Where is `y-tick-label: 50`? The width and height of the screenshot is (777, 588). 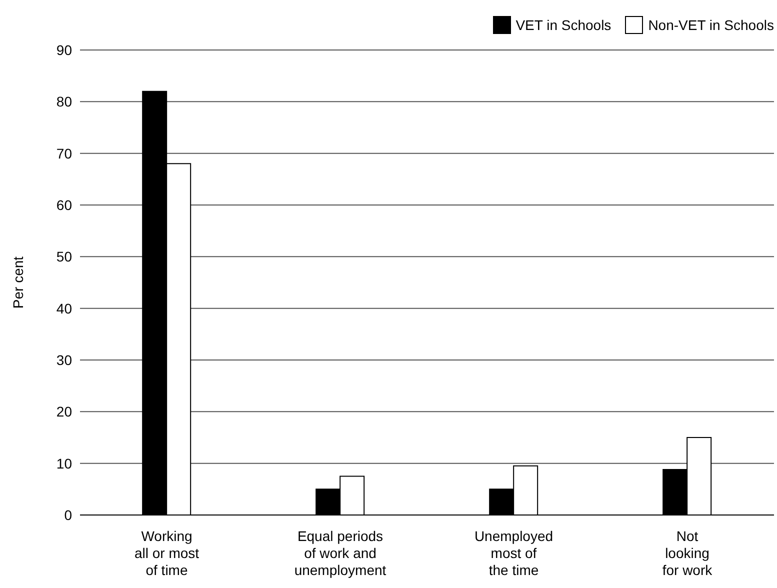
y-tick-label: 50 is located at coordinates (64, 256).